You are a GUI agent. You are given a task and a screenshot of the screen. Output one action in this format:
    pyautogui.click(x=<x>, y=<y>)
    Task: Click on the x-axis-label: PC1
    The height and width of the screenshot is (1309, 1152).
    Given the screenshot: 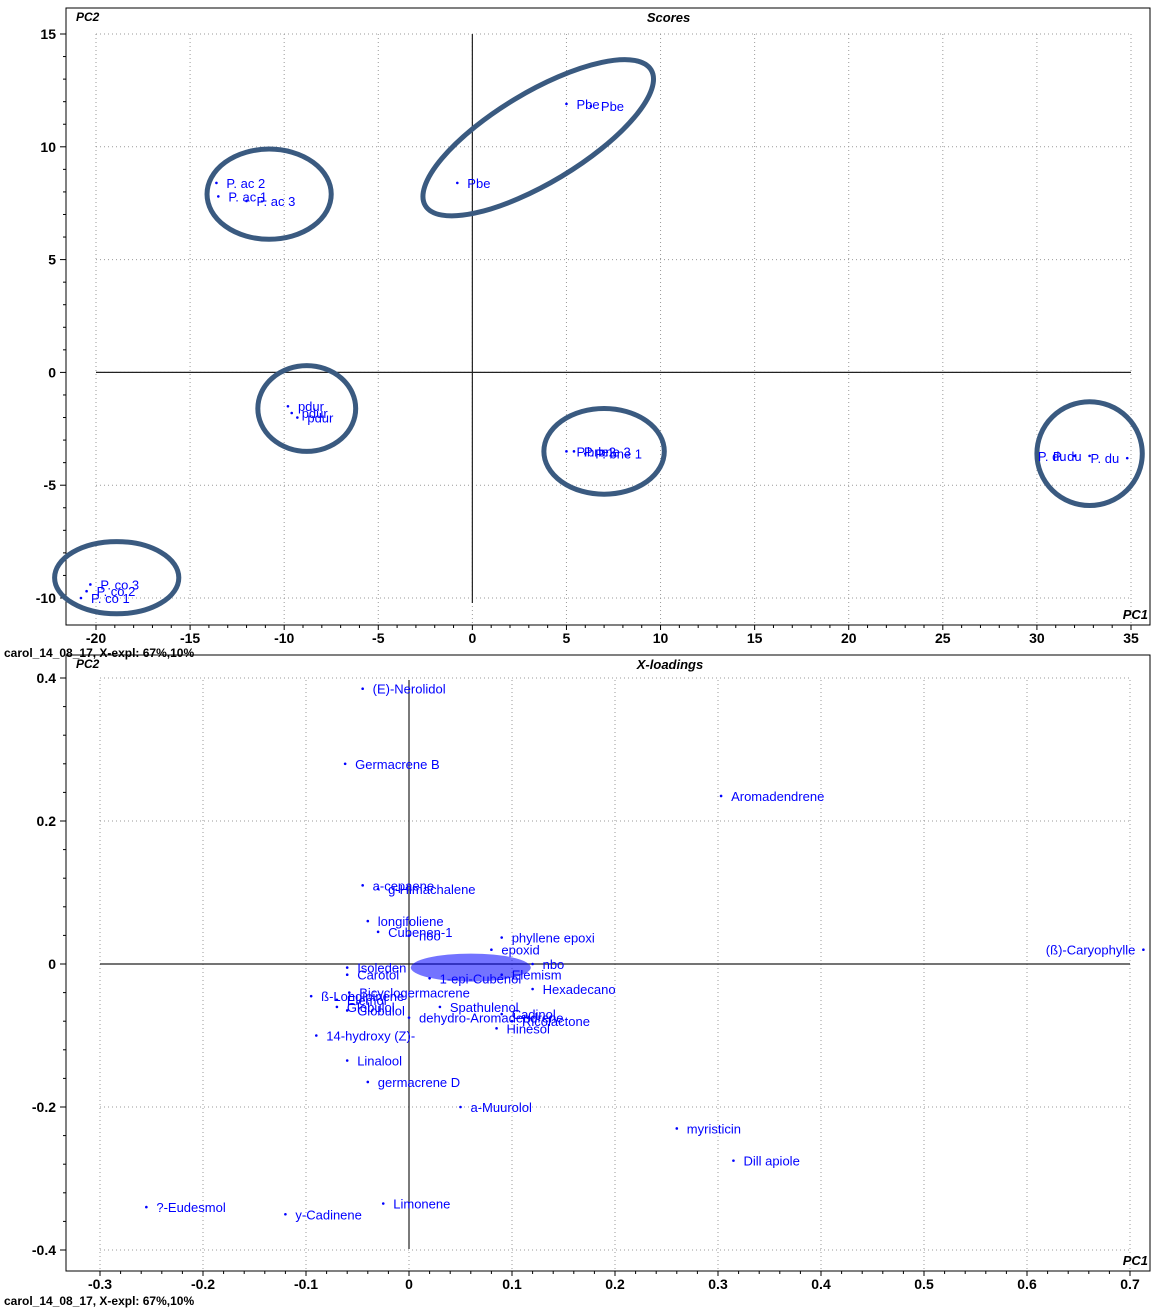 What is the action you would take?
    pyautogui.click(x=1135, y=614)
    